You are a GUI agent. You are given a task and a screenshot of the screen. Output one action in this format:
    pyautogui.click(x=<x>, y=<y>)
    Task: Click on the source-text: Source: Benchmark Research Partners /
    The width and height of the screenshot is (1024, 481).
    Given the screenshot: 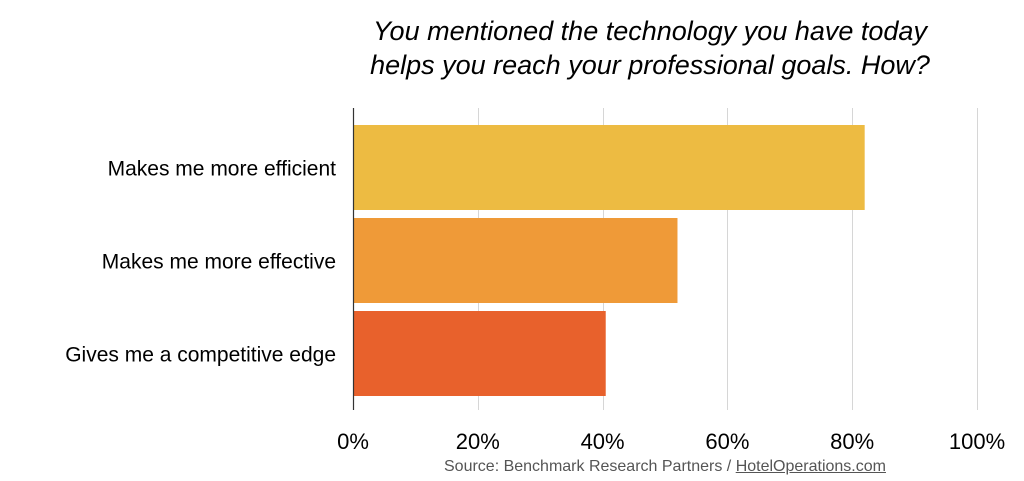 What is the action you would take?
    pyautogui.click(x=590, y=466)
    